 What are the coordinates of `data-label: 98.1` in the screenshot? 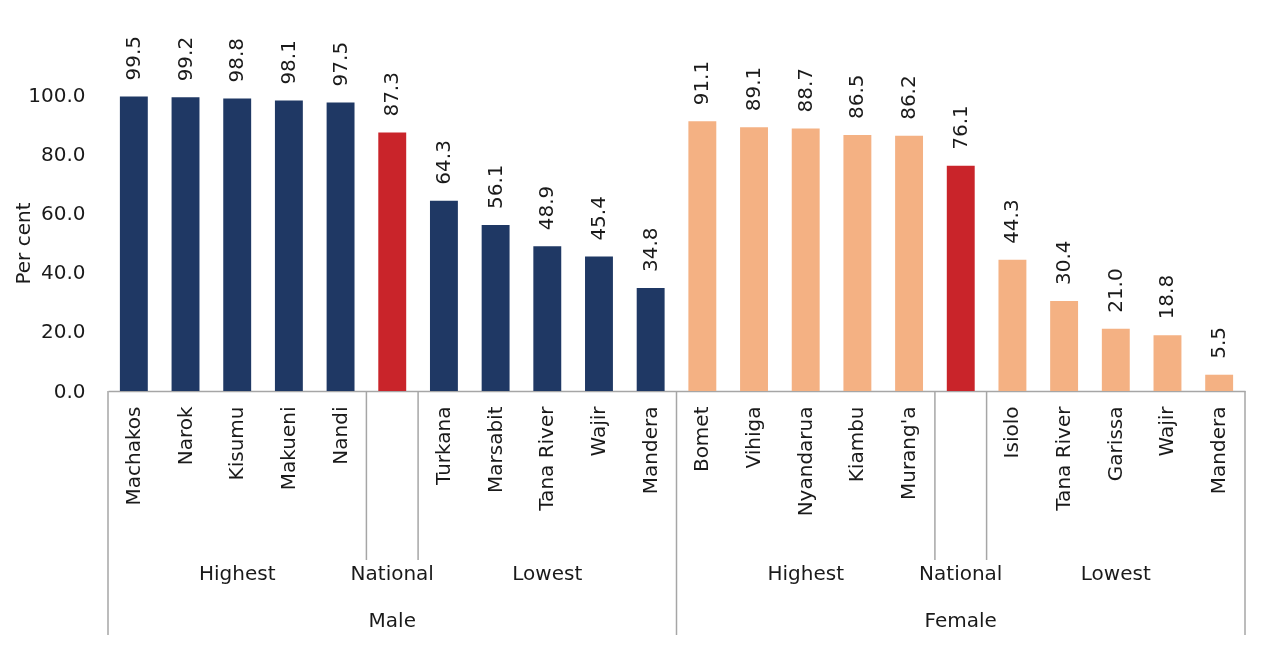 It's located at (287, 62).